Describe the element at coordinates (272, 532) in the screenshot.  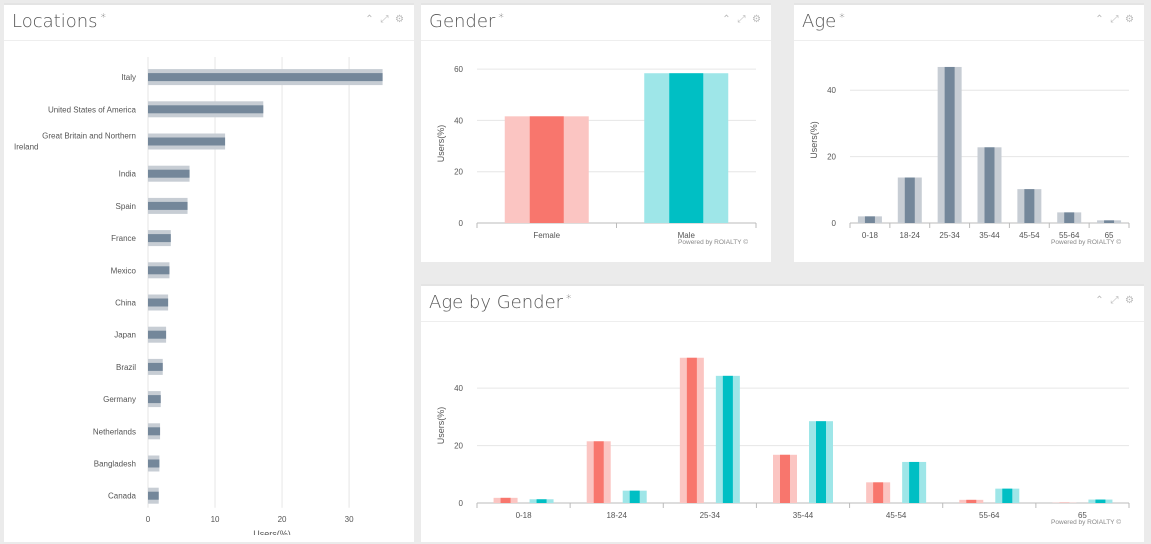
I see `x-axis-label: Users(%)` at that location.